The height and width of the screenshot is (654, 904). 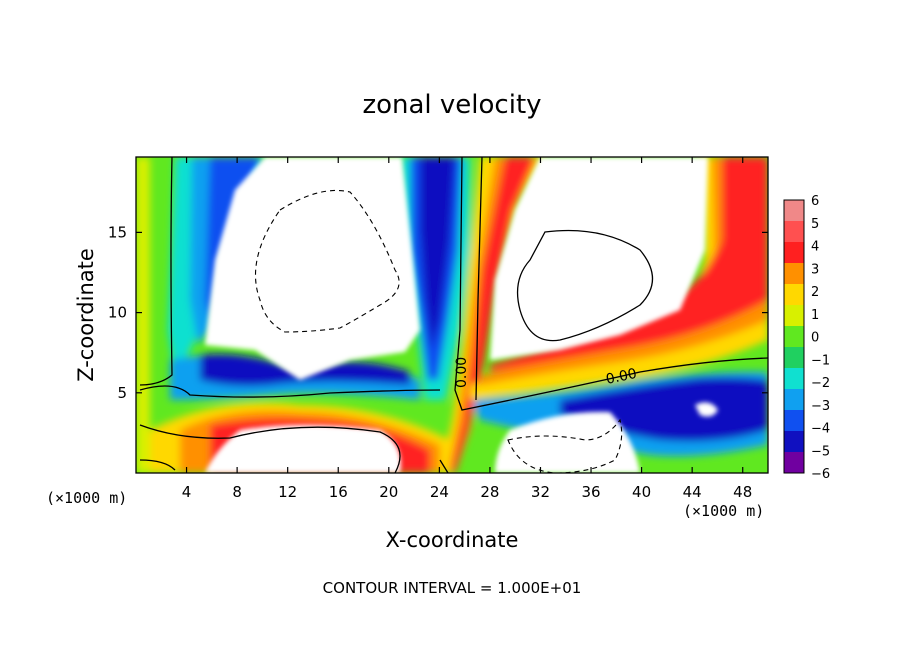 I want to click on colorbar-tick-label: 3, so click(x=815, y=269).